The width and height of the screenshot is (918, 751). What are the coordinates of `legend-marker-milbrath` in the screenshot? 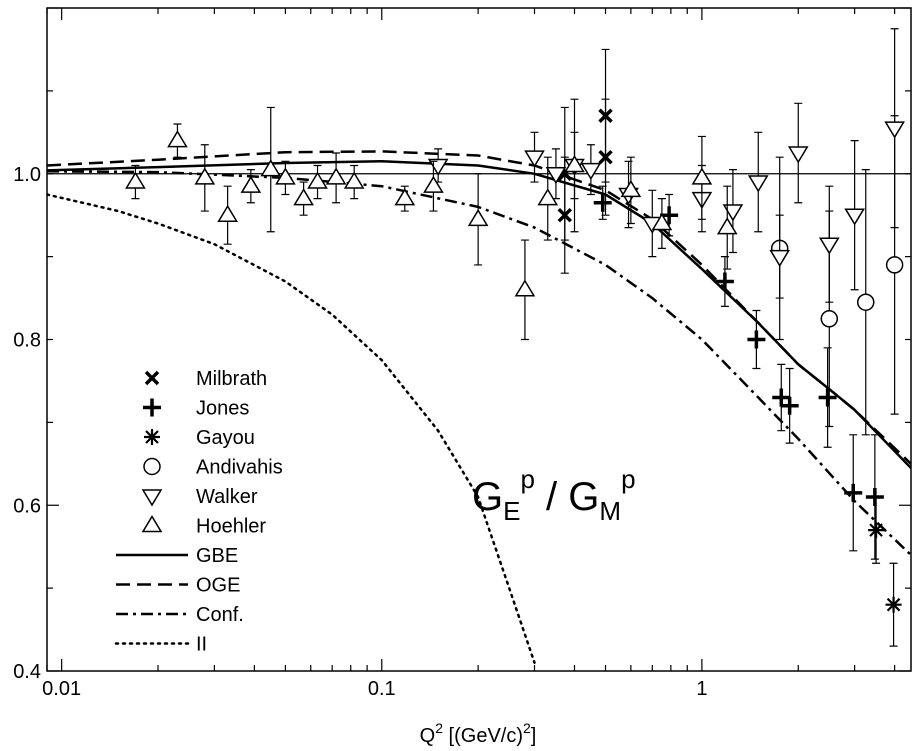 It's located at (152, 378).